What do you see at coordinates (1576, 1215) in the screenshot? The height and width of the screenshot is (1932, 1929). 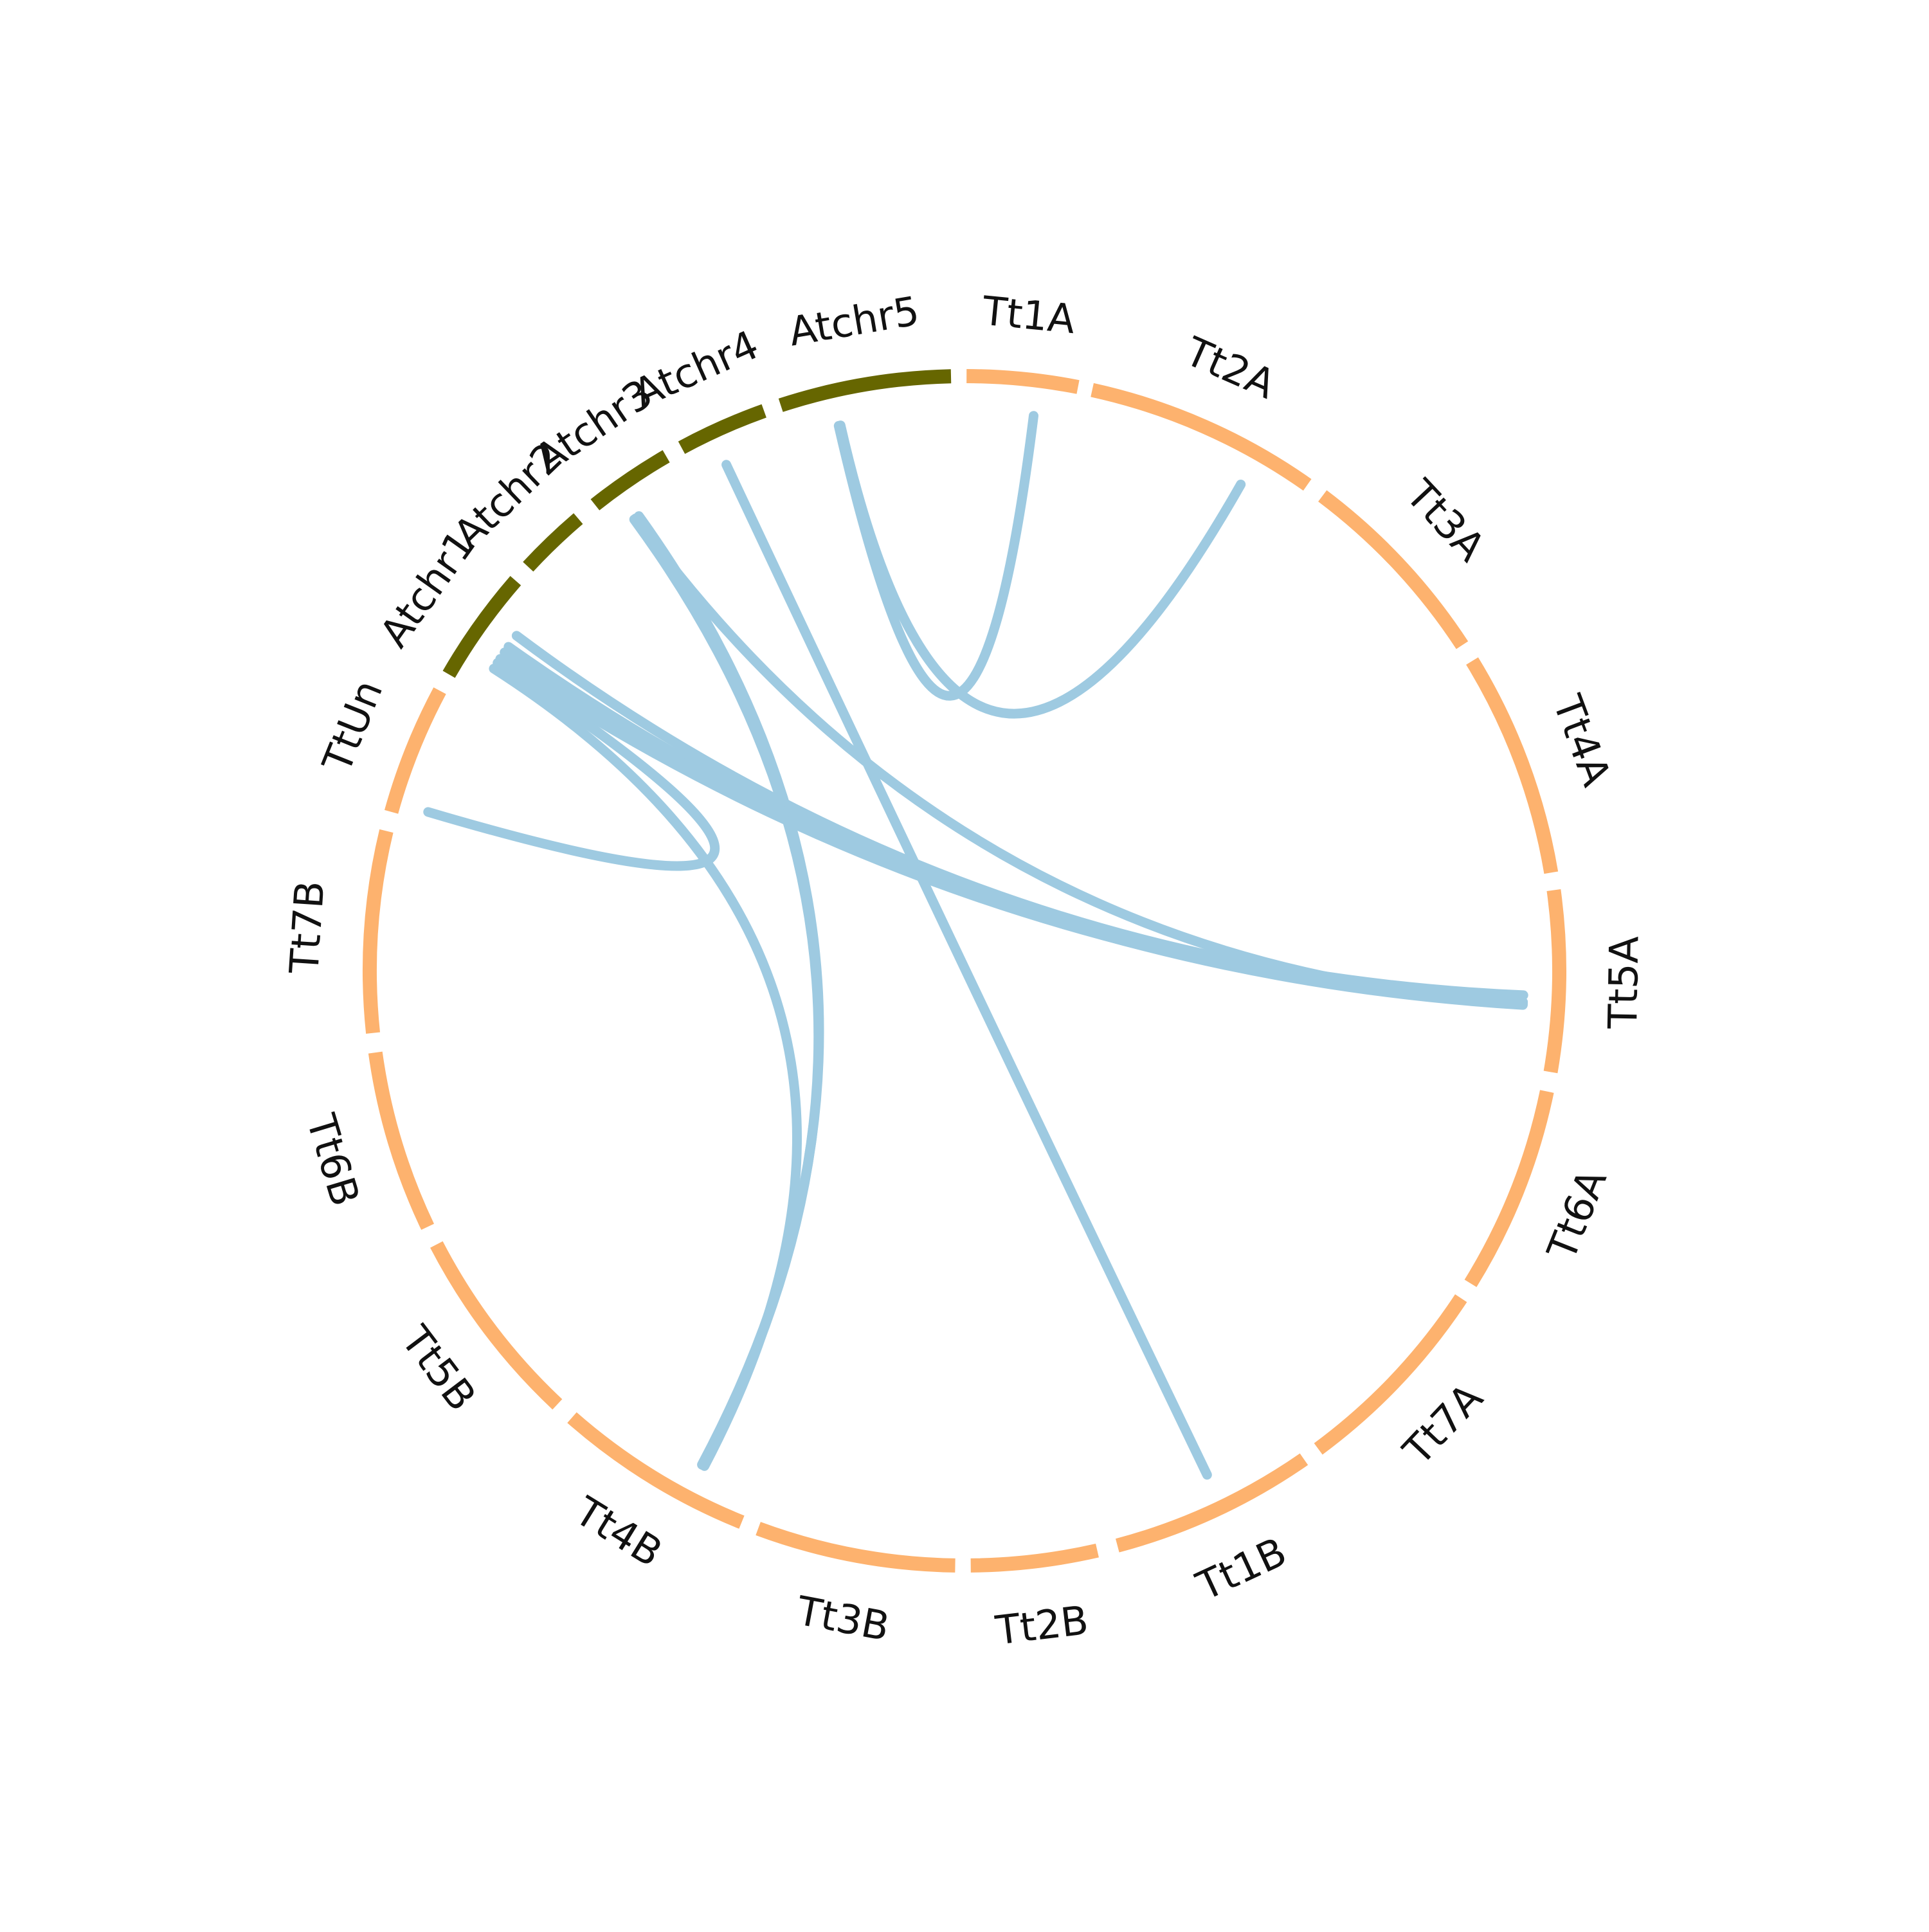 I see `segment-label-tt6a: Tt6A` at bounding box center [1576, 1215].